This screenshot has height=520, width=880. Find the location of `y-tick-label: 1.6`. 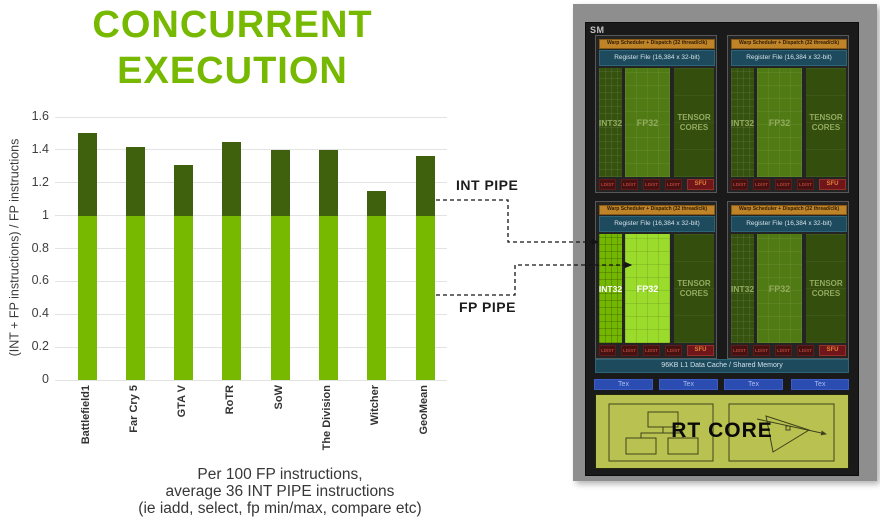

y-tick-label: 1.6 is located at coordinates (40, 116).